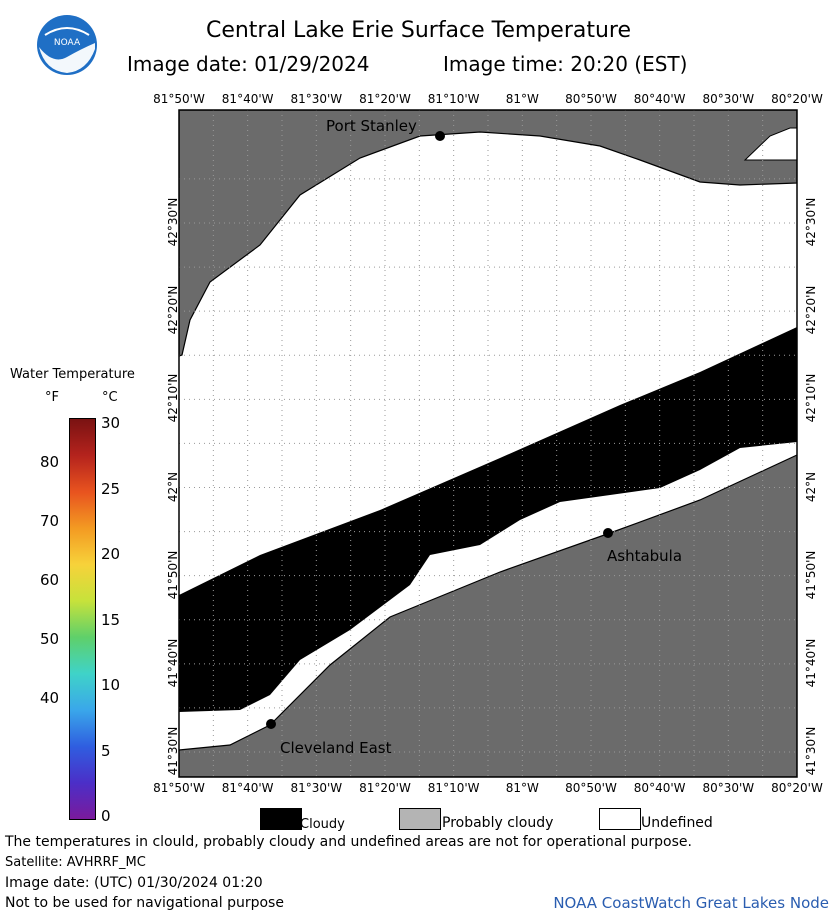 This screenshot has width=837, height=919. Describe the element at coordinates (247, 99) in the screenshot. I see `lon-tick-top: 81°40'W` at that location.